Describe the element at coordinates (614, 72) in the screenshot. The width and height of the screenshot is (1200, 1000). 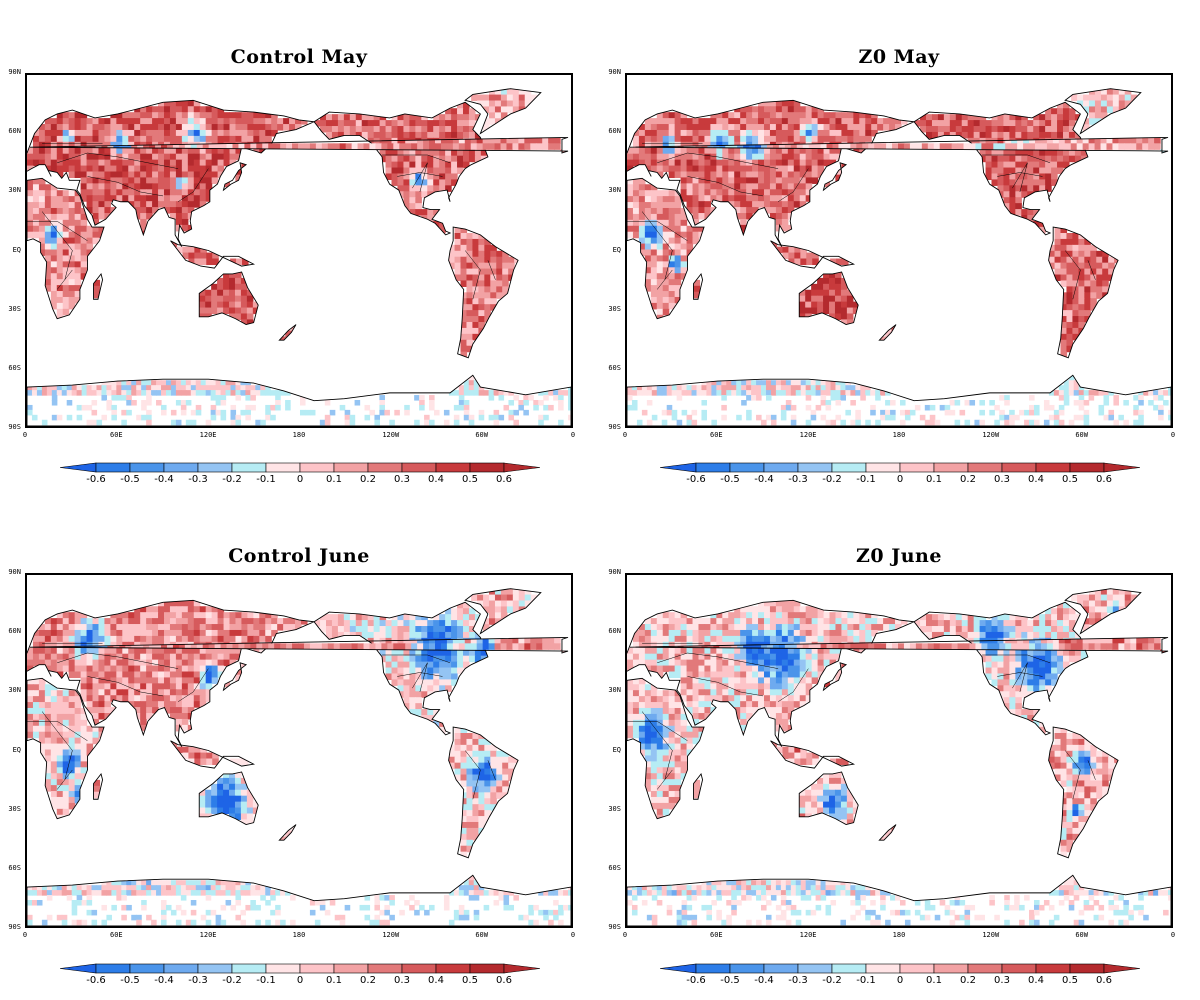
I see `lat-tick-label: 90N` at that location.